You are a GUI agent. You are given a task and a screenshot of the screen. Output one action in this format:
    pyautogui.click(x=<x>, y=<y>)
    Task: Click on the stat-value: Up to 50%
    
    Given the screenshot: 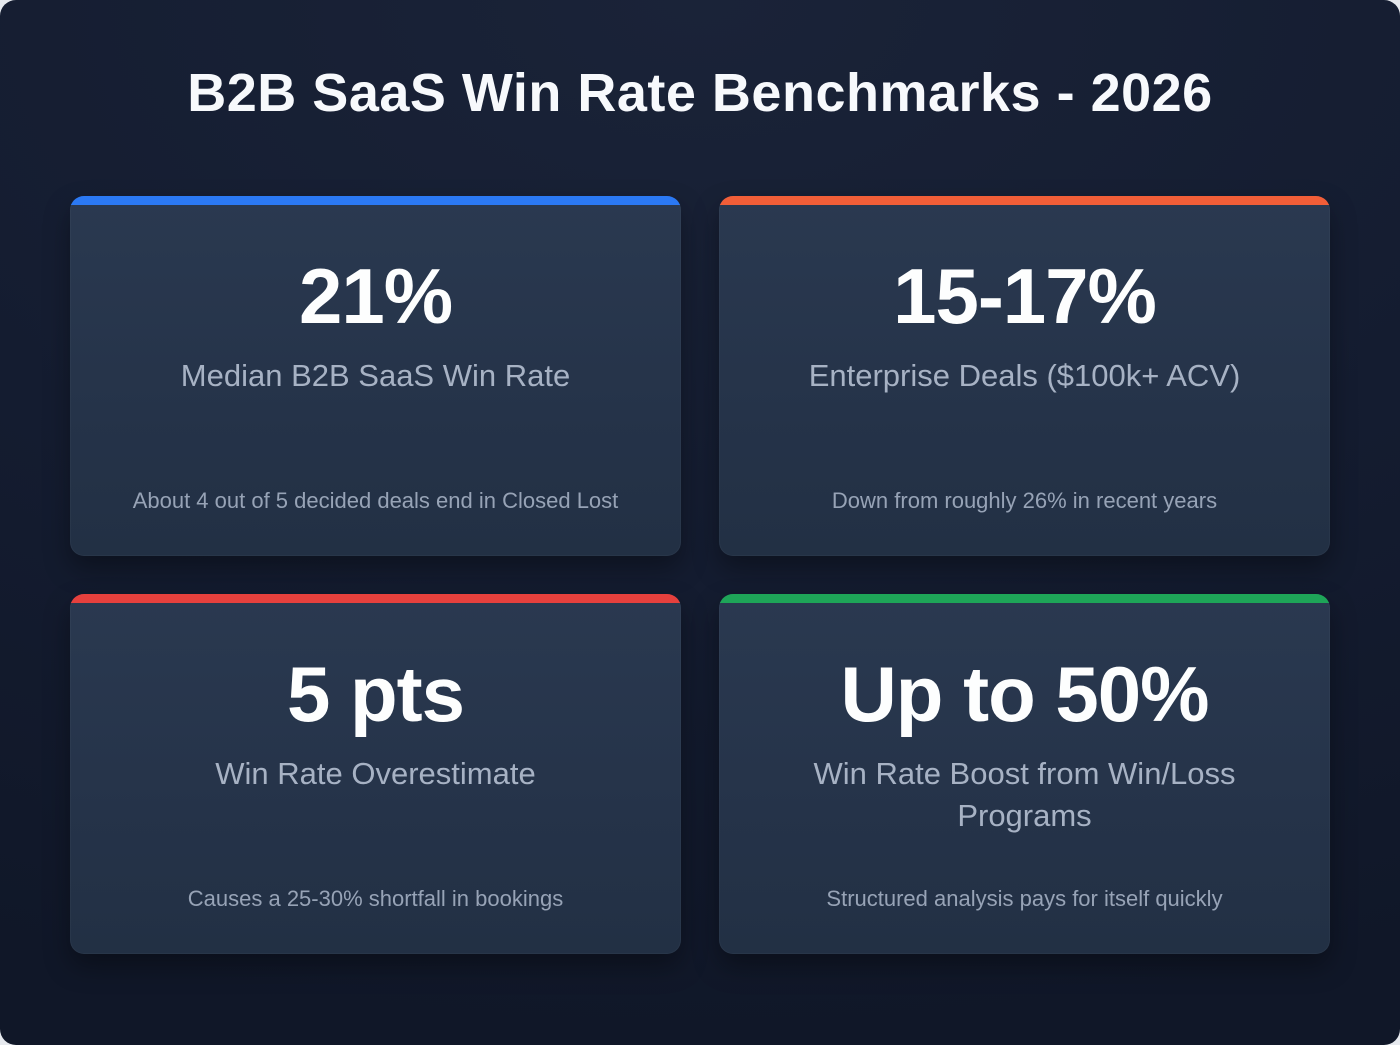 What is the action you would take?
    pyautogui.click(x=1024, y=694)
    